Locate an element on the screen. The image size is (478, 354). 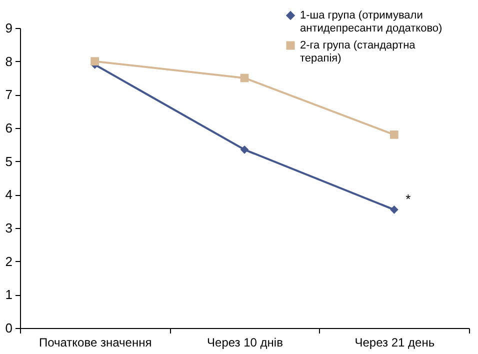
y-tick-label: 0 is located at coordinates (8, 328).